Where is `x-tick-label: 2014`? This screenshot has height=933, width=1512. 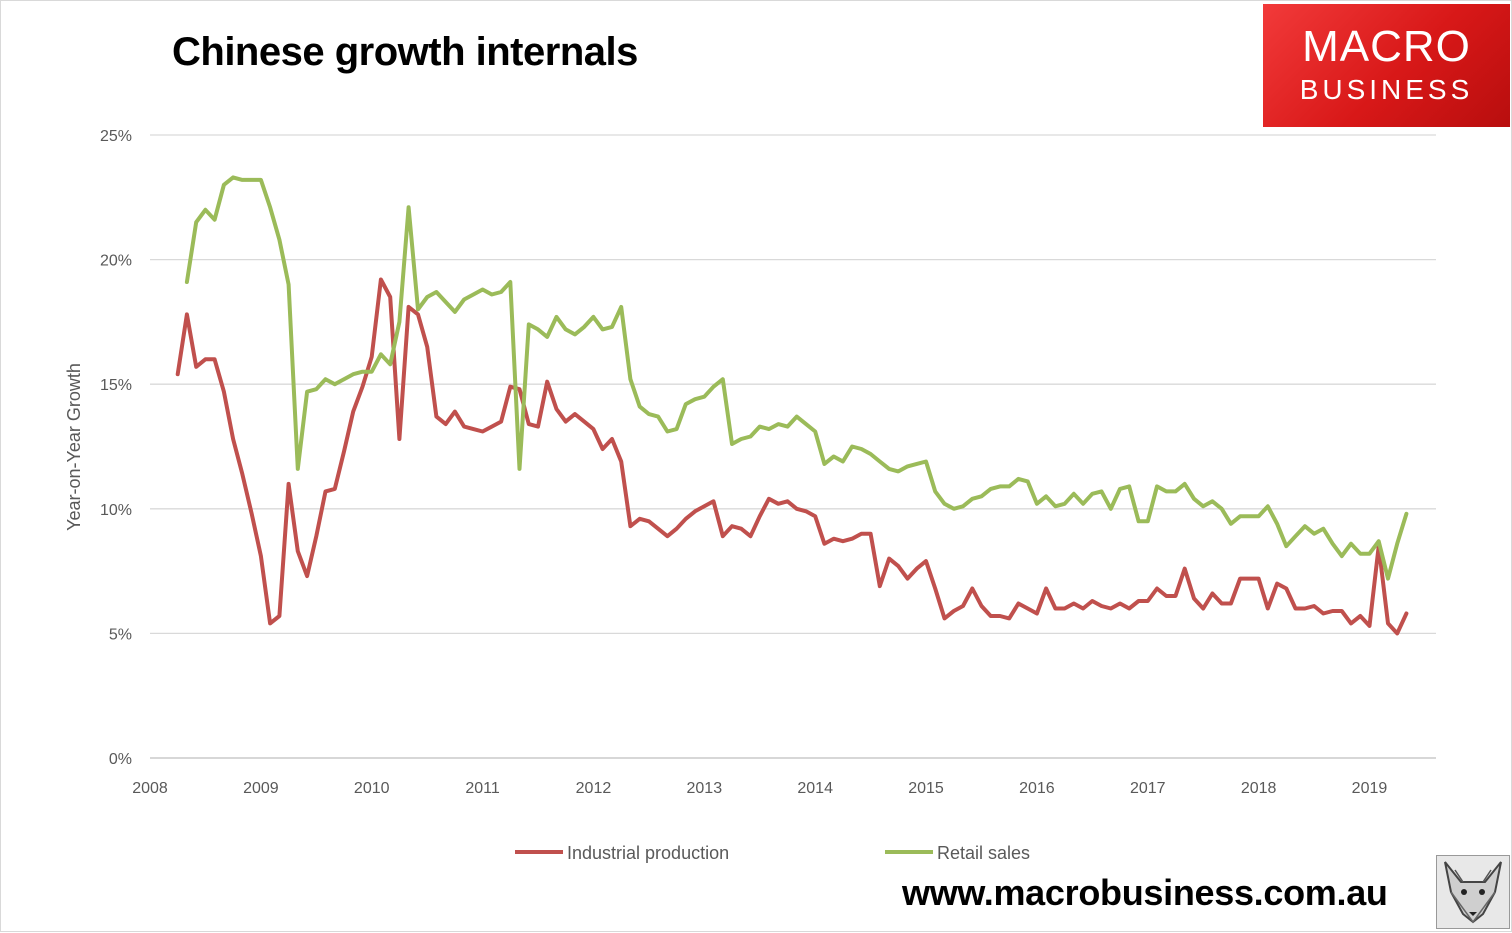 x-tick-label: 2014 is located at coordinates (815, 788).